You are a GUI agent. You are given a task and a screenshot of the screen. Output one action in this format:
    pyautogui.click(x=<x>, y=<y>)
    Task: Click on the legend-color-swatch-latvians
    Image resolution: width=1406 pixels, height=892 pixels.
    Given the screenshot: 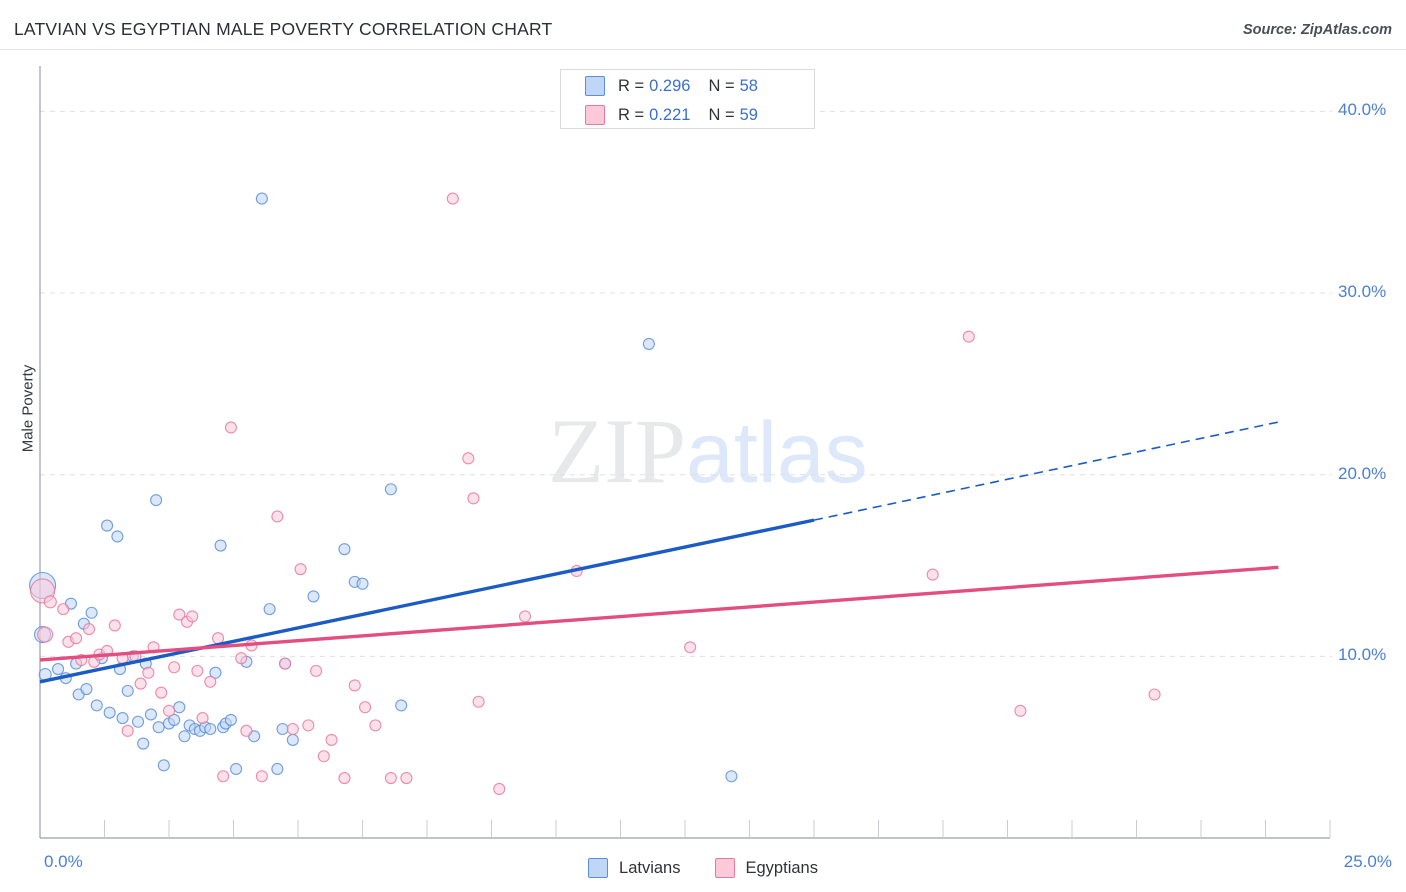 What is the action you would take?
    pyautogui.click(x=598, y=868)
    